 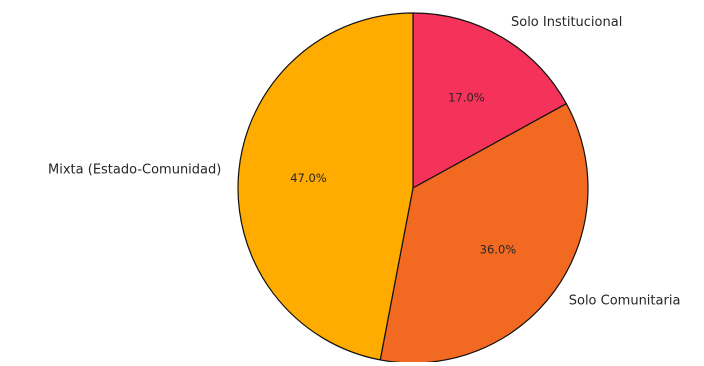 What do you see at coordinates (466, 98) in the screenshot?
I see `pie-percent-label-solo-institucional: 17.0%` at bounding box center [466, 98].